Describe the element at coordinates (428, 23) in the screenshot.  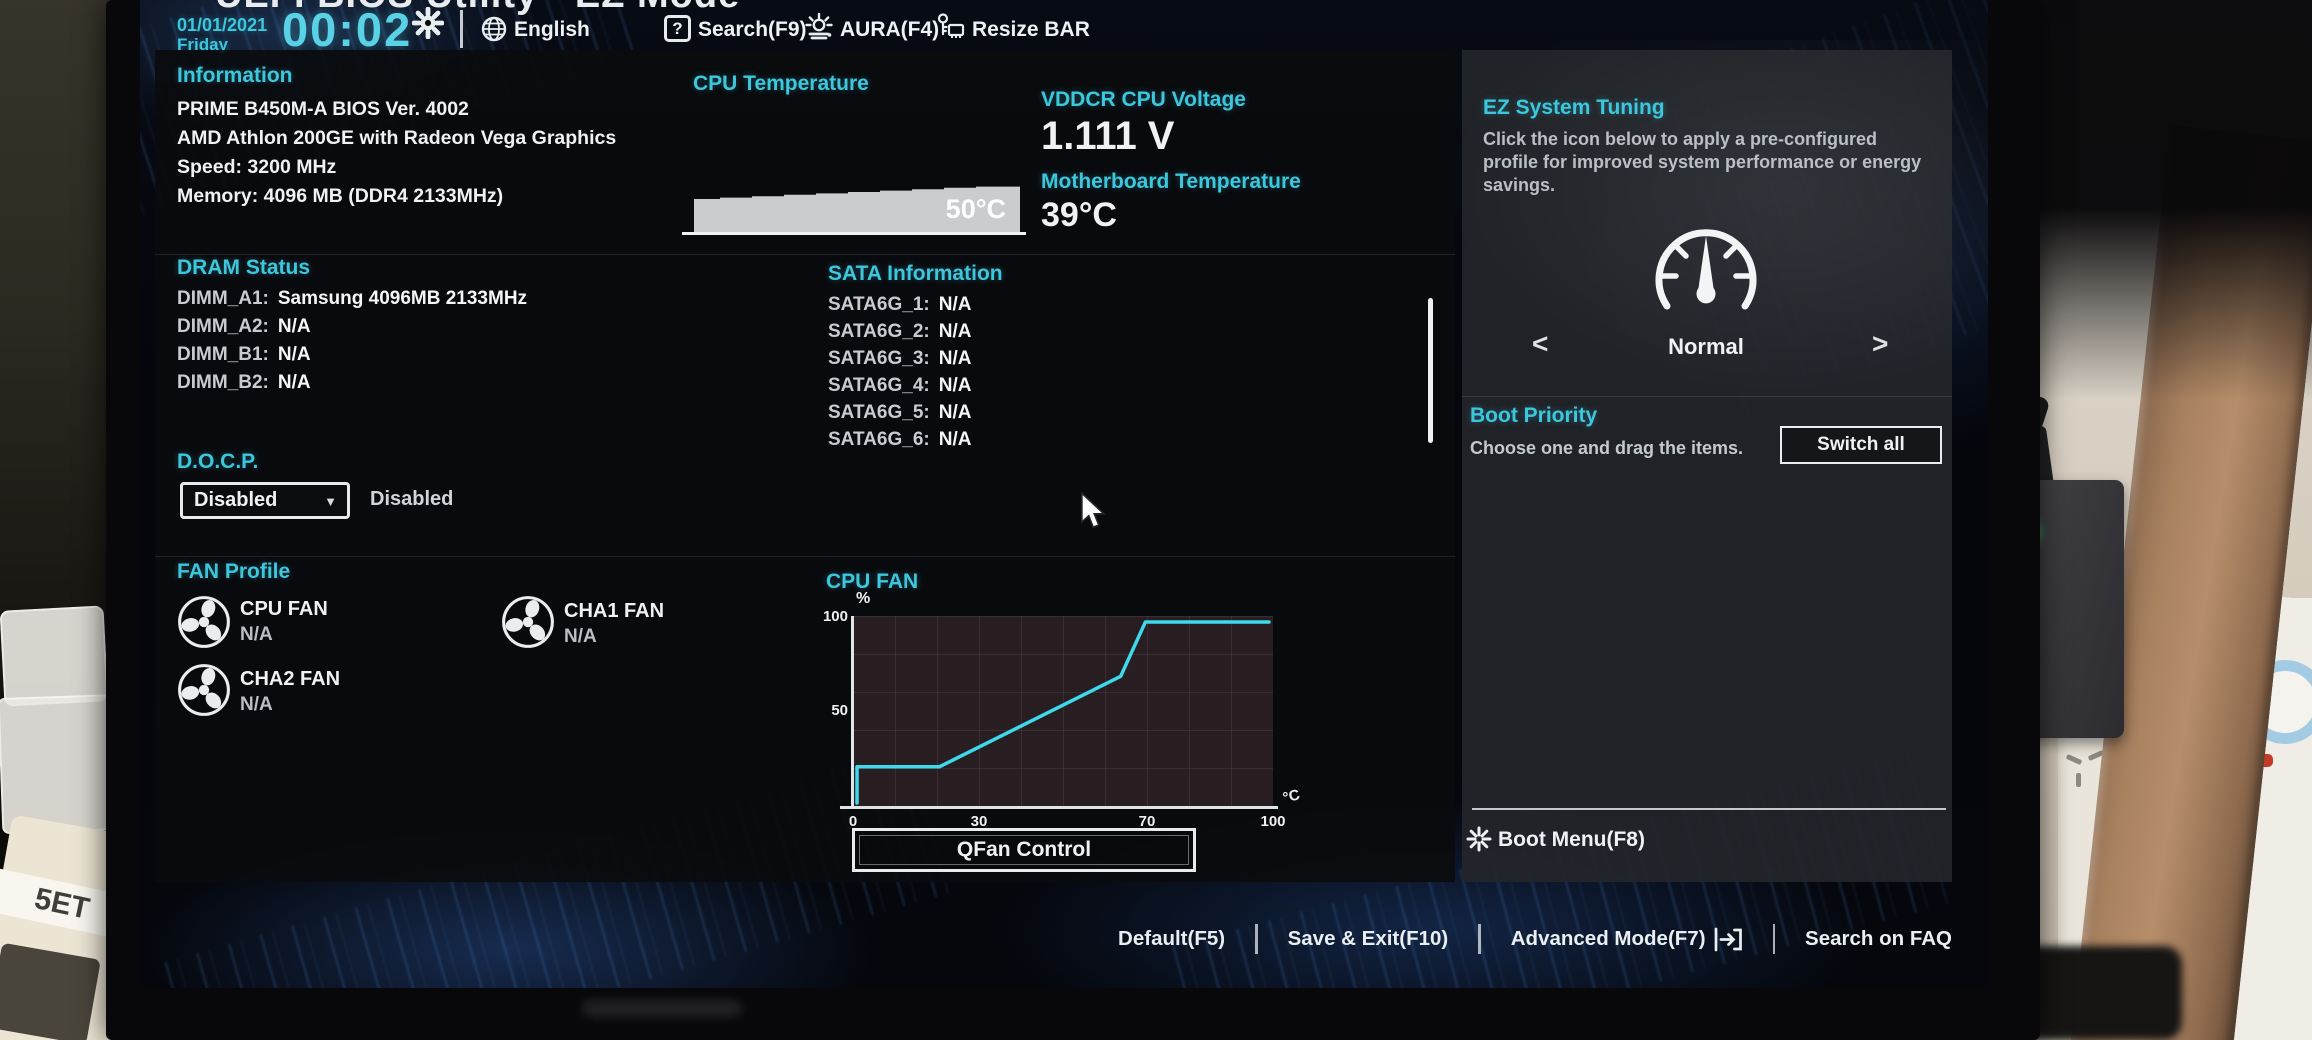
I see `gear-icon` at that location.